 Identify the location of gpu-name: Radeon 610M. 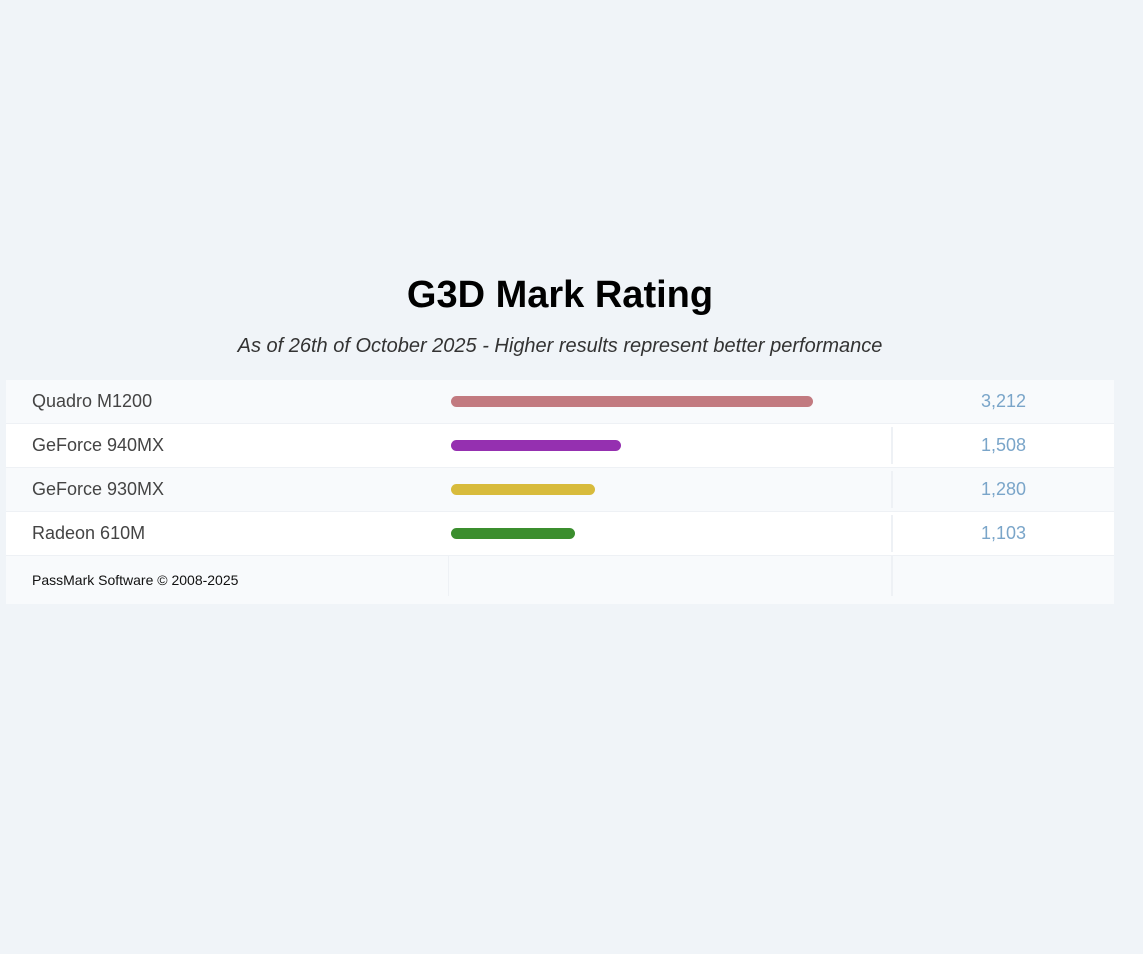
(89, 533).